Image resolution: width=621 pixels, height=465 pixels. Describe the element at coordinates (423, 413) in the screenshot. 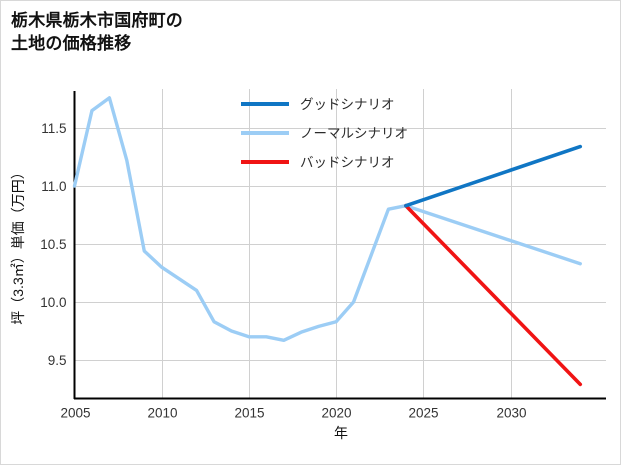

I see `x-tick-label: 2025` at that location.